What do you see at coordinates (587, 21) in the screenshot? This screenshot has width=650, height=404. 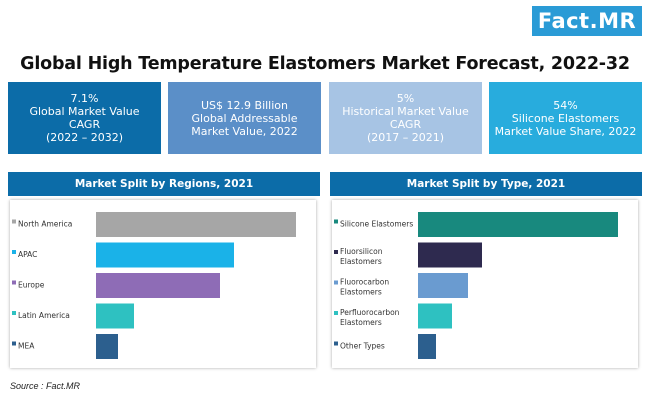 I see `fact-mr-logo: Fact.MR` at bounding box center [587, 21].